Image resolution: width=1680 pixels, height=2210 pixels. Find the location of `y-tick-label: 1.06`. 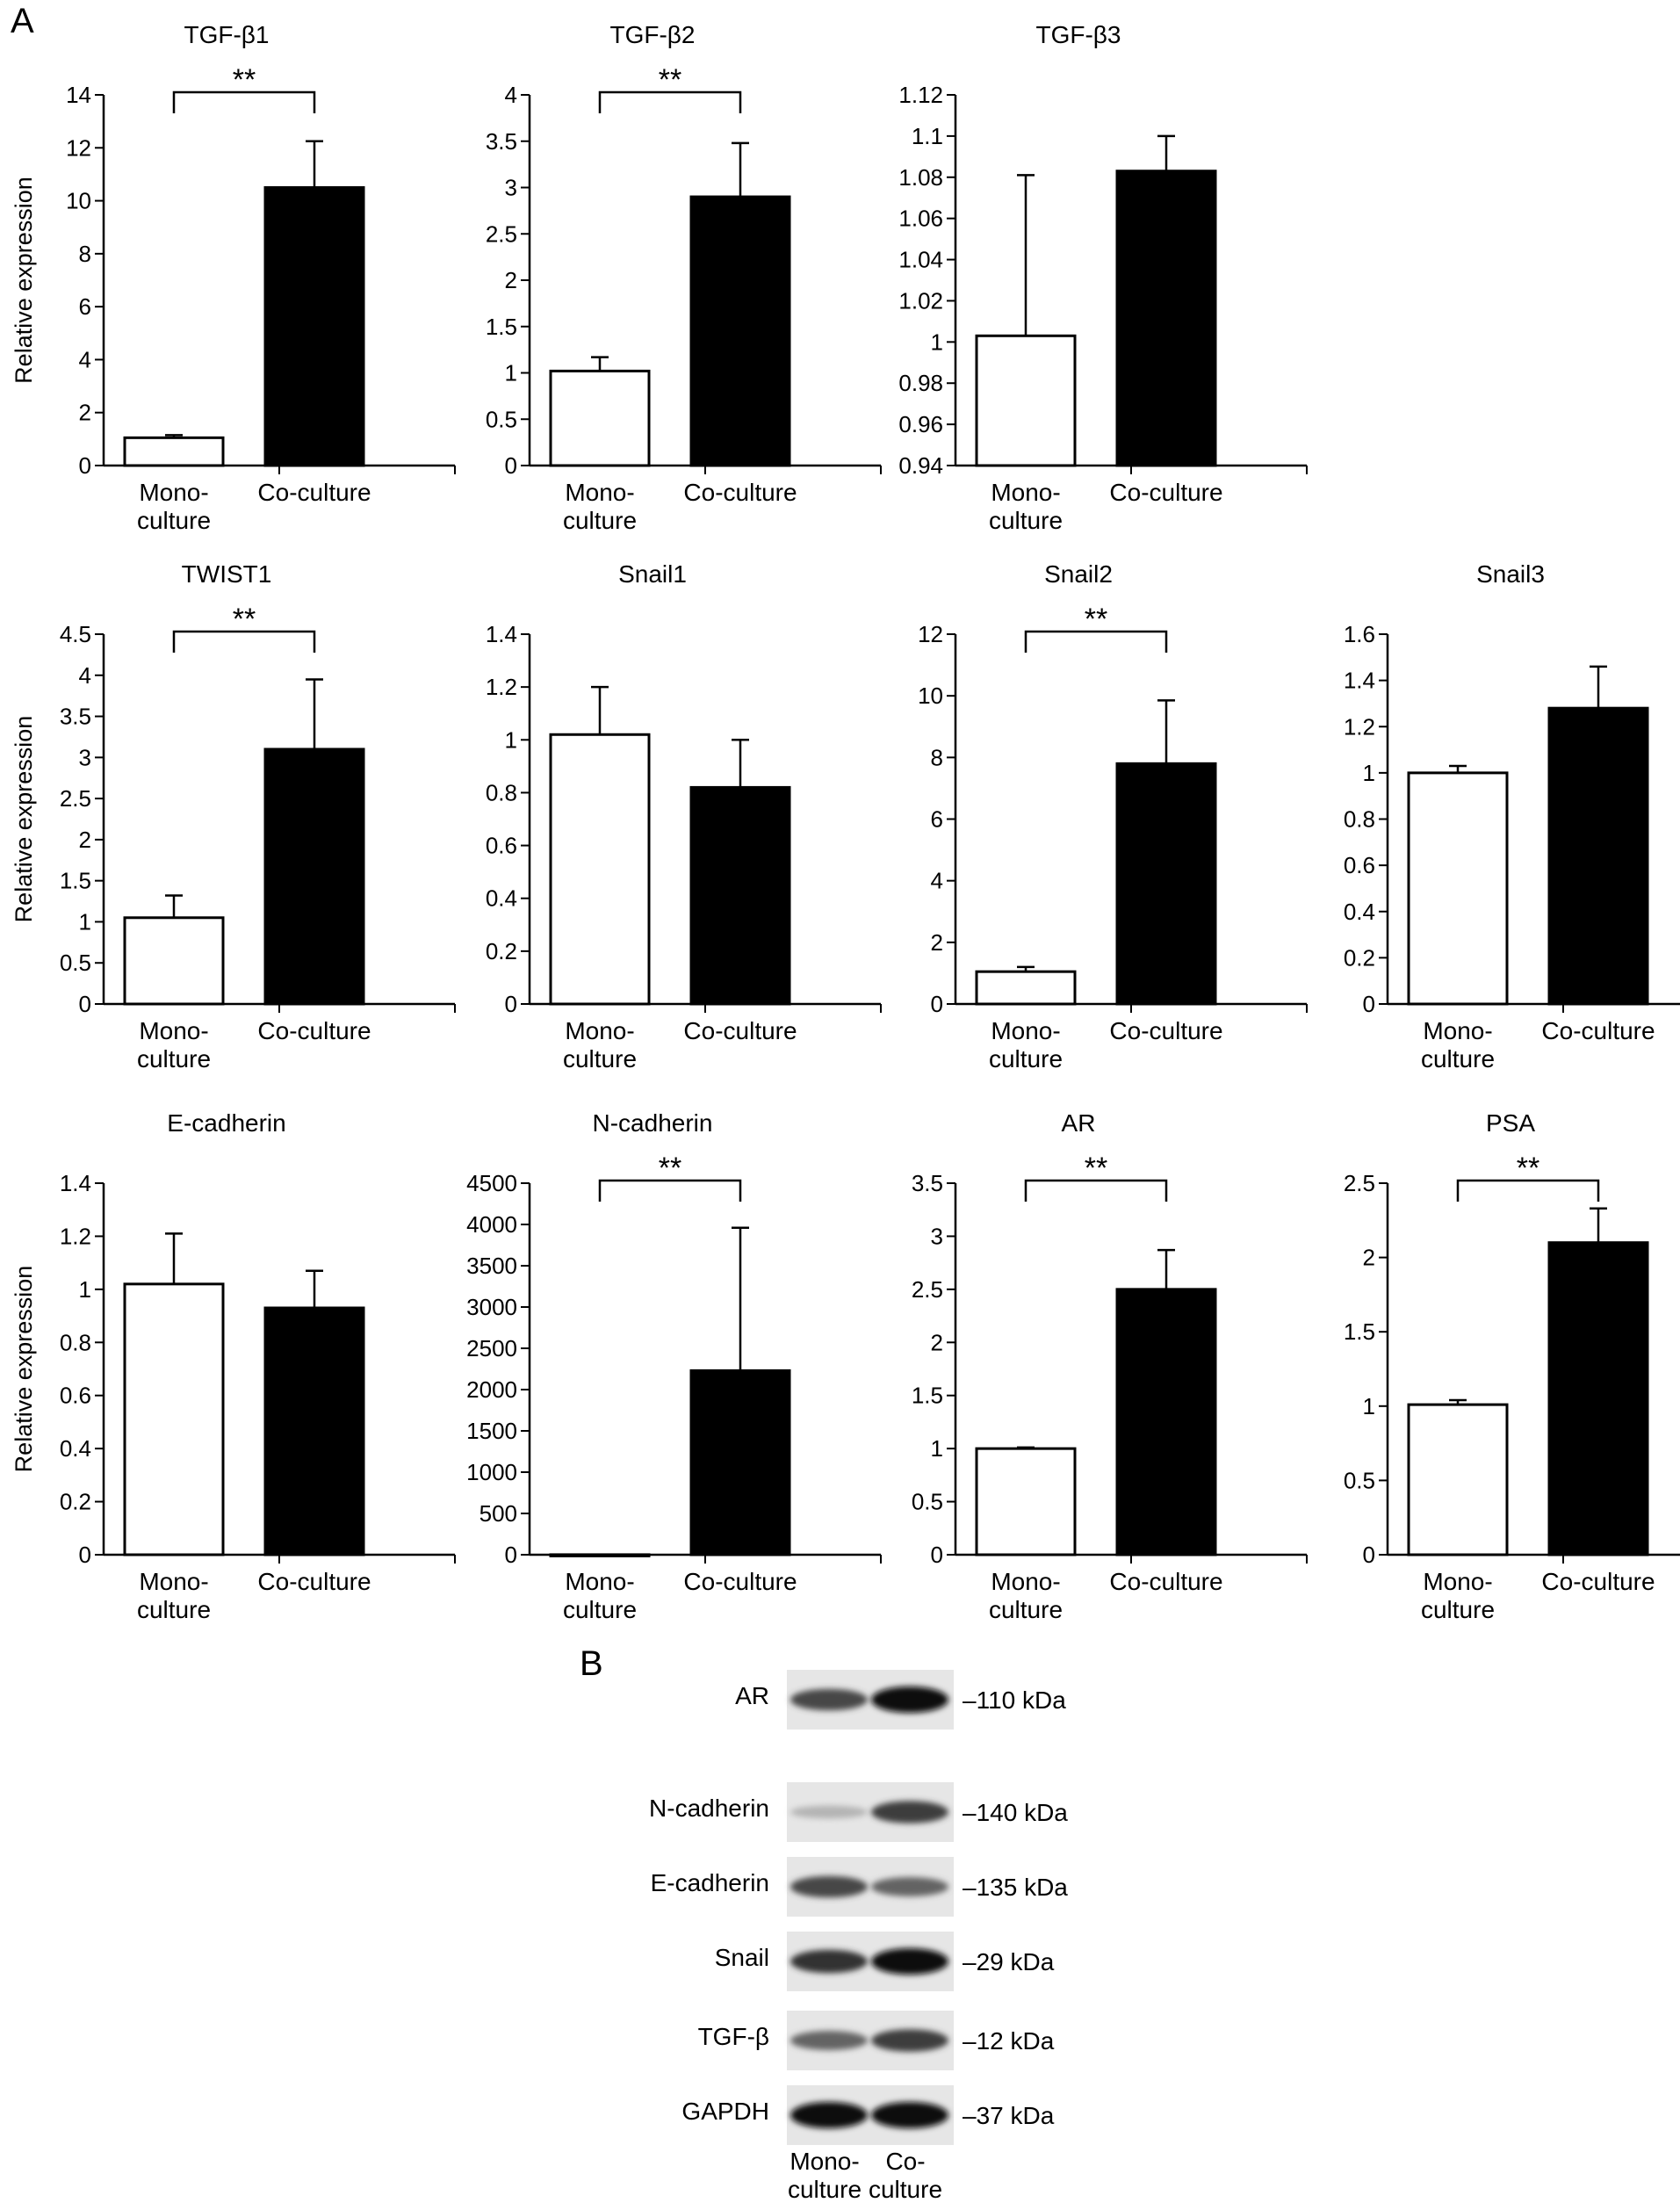

y-tick-label: 1.06 is located at coordinates (920, 219).